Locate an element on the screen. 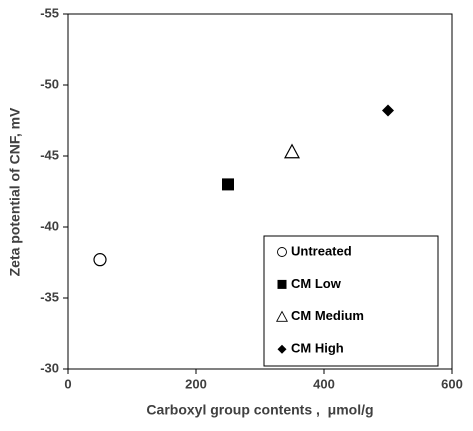 This screenshot has height=431, width=473. y-tick-label: -35 is located at coordinates (49, 296).